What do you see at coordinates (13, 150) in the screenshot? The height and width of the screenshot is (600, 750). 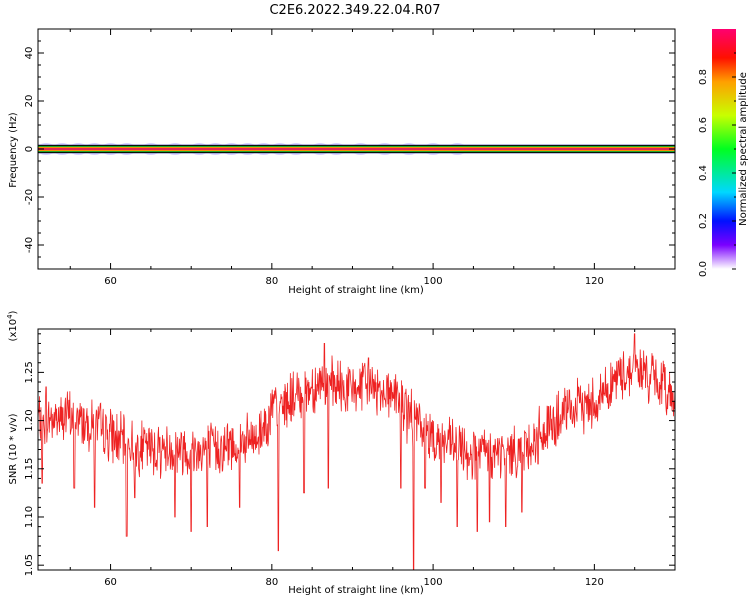 I see `spectrogram-y-axis-label: Frequency (Hz)` at bounding box center [13, 150].